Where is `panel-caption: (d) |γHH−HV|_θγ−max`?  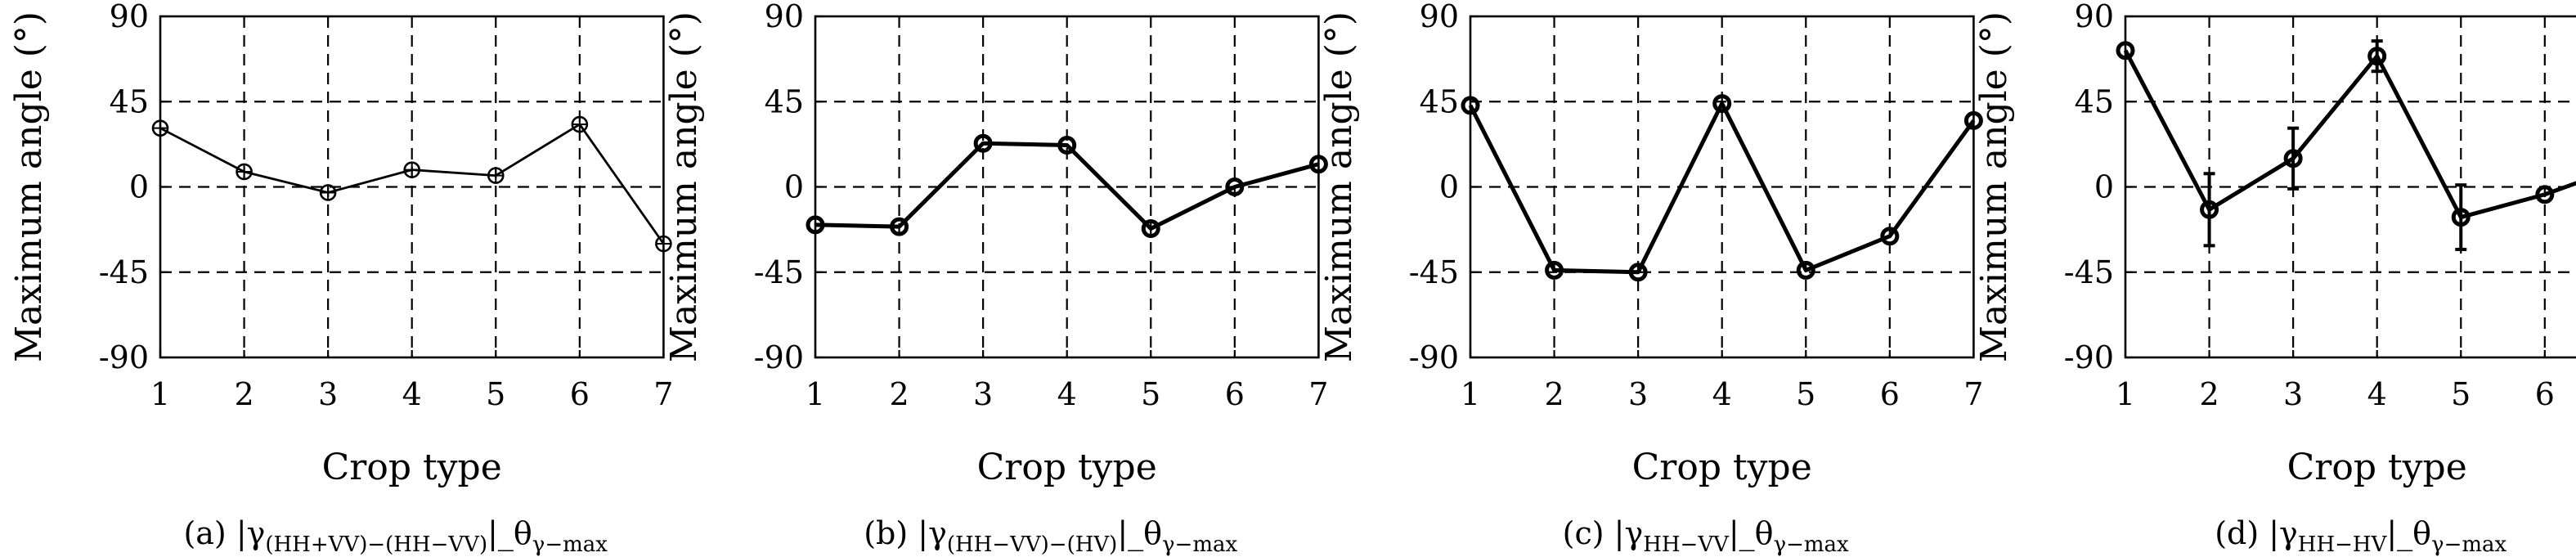
panel-caption: (d) |γHH−HV|_θγ−max is located at coordinates (2360, 536).